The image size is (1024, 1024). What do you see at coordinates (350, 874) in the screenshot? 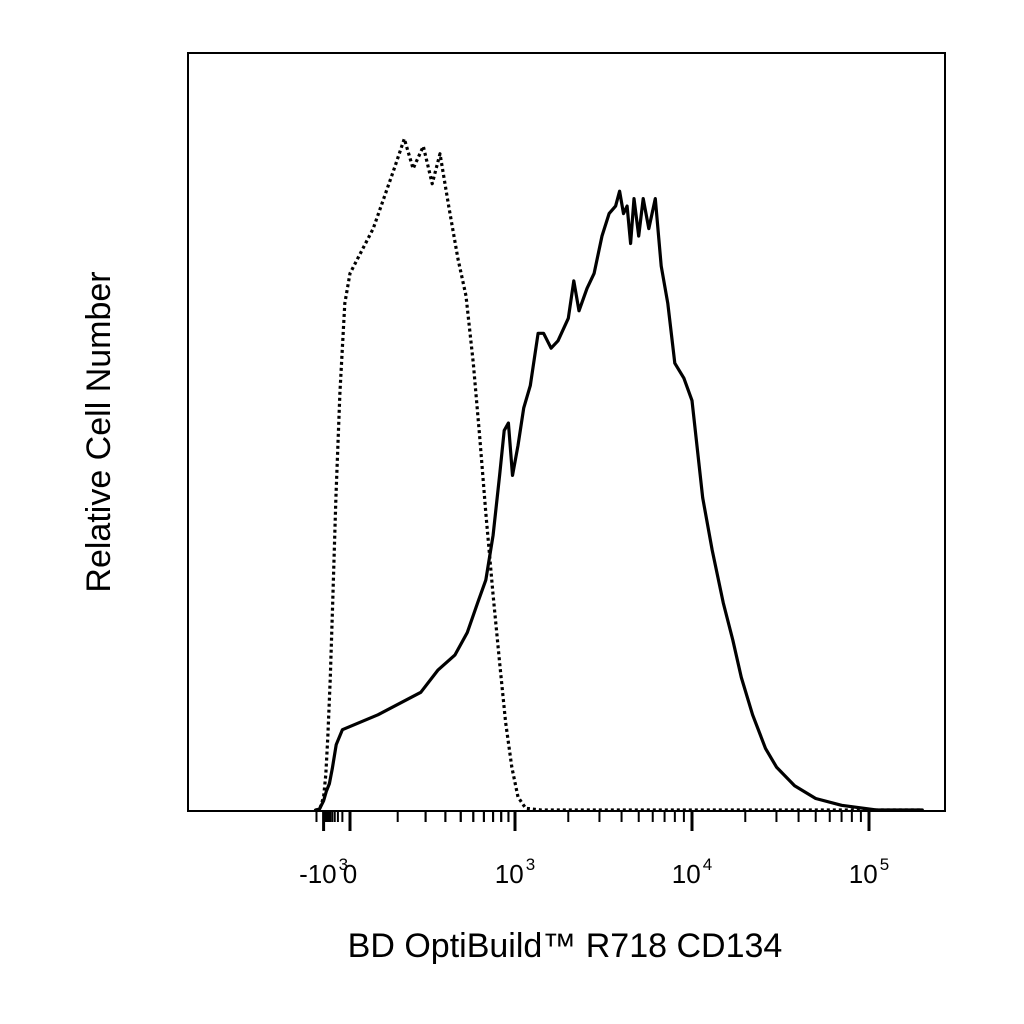
I see `x-tick-label: 0` at bounding box center [350, 874].